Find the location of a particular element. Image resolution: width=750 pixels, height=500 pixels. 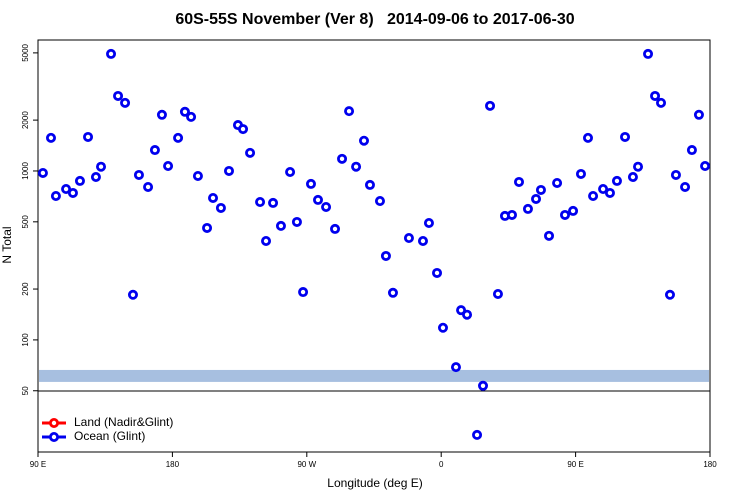

x-tick-label: 0 is located at coordinates (441, 464).